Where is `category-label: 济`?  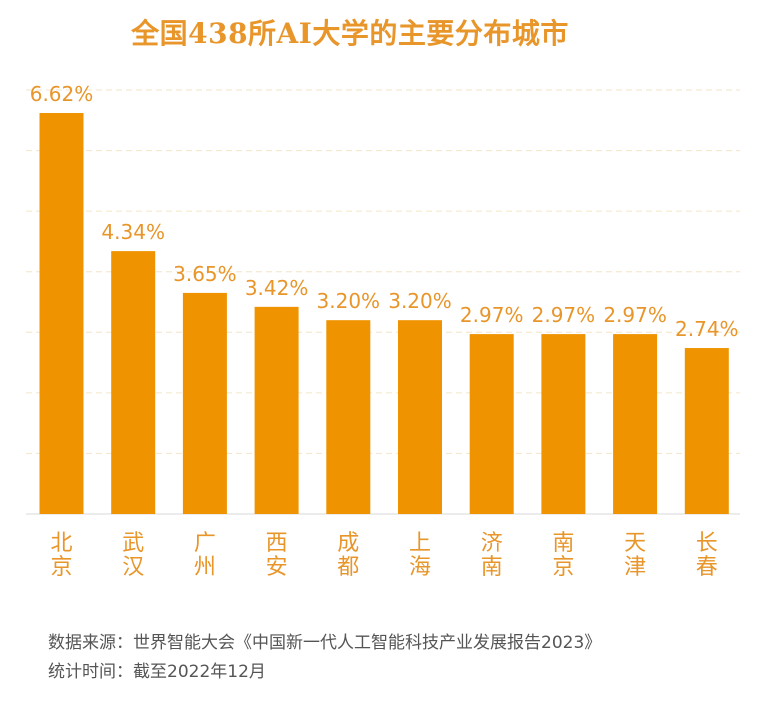
category-label: 济 is located at coordinates (492, 543).